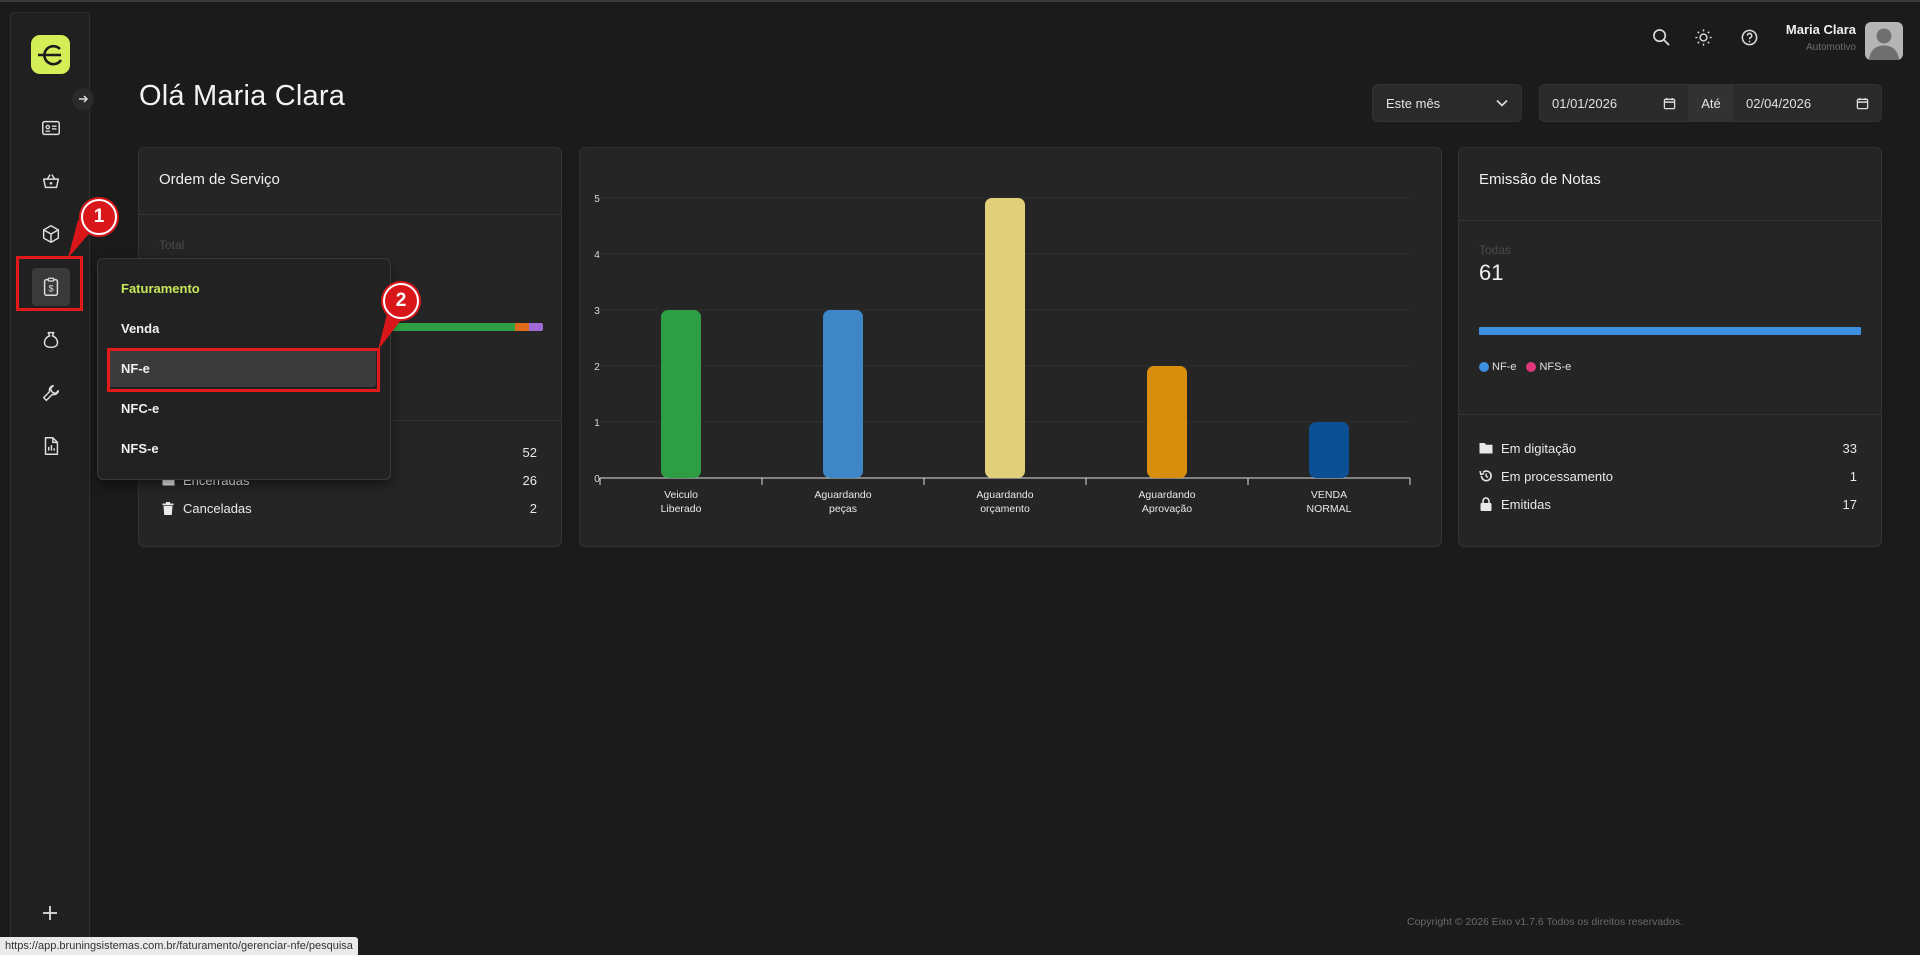 This screenshot has width=1920, height=955. I want to click on os-bar-segment-canceled, so click(535, 327).